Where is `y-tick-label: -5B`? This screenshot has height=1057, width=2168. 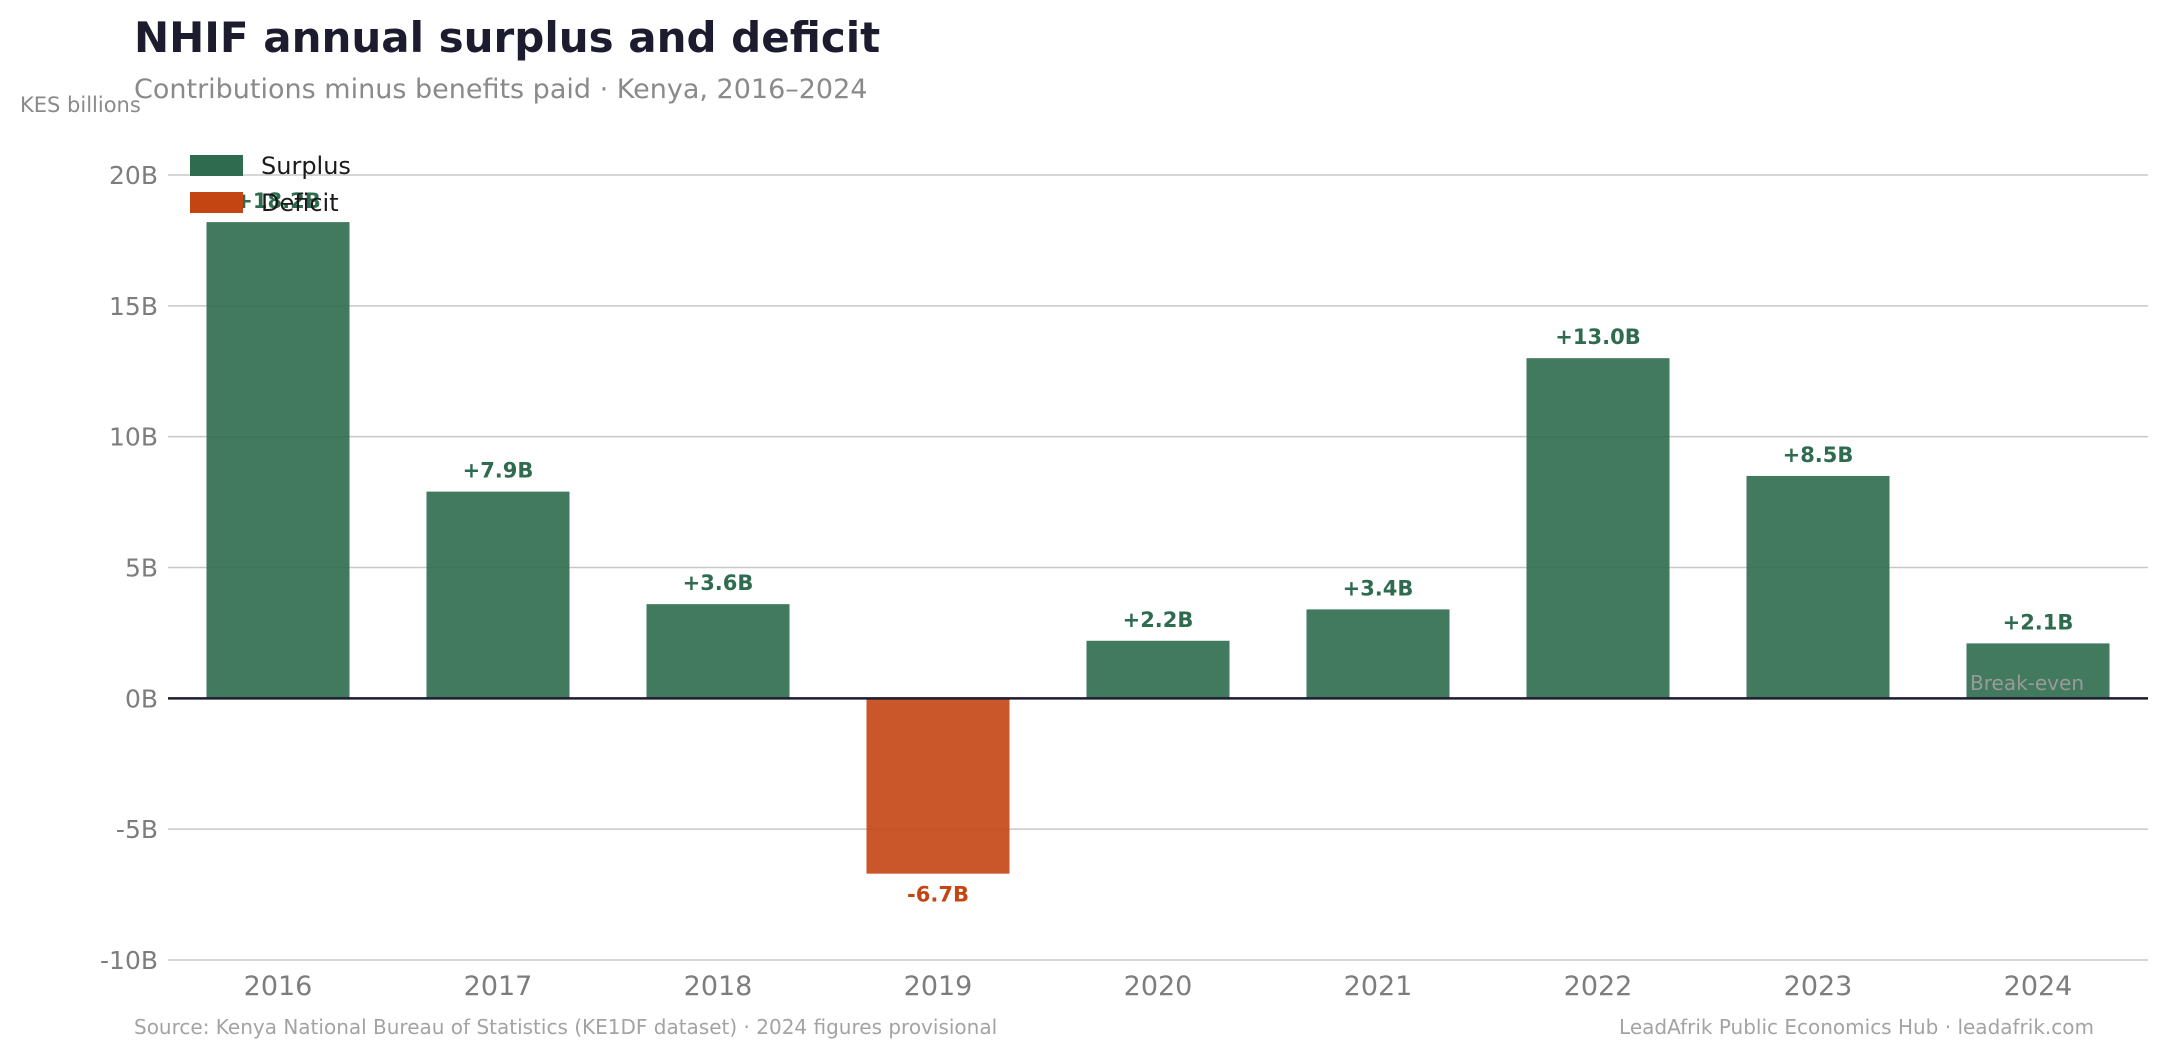 y-tick-label: -5B is located at coordinates (137, 829).